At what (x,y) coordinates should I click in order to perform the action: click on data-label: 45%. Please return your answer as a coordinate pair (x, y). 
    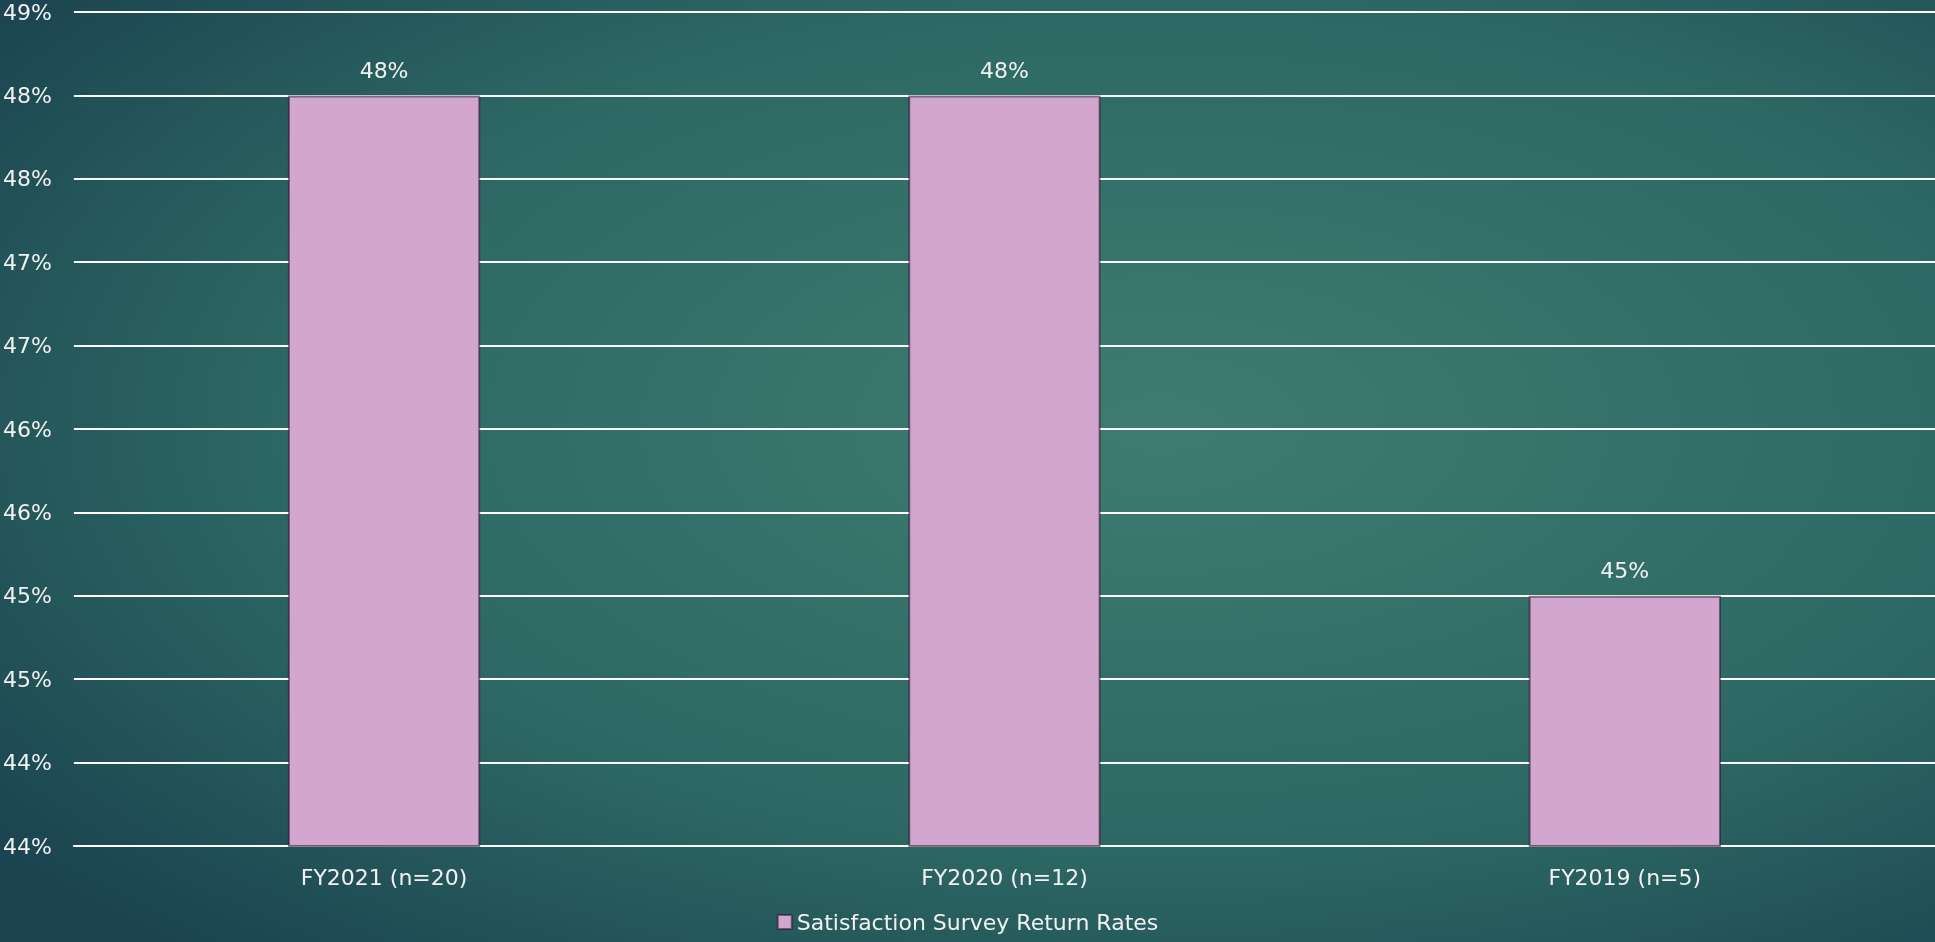
    Looking at the image, I should click on (1625, 571).